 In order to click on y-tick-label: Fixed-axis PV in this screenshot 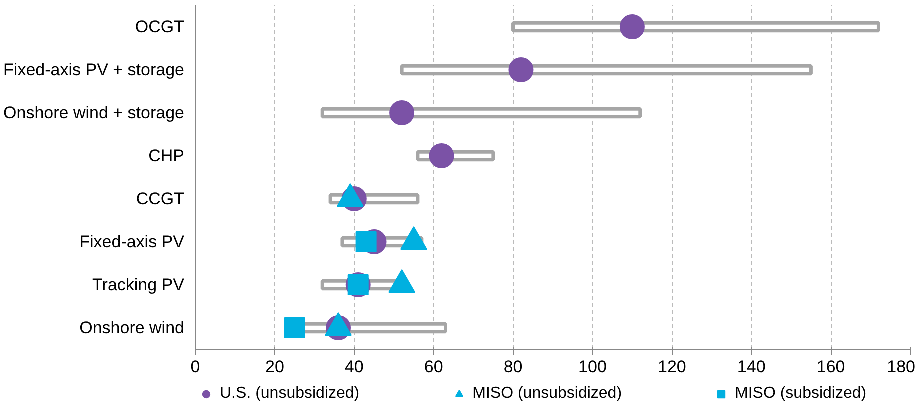, I will do `click(133, 242)`.